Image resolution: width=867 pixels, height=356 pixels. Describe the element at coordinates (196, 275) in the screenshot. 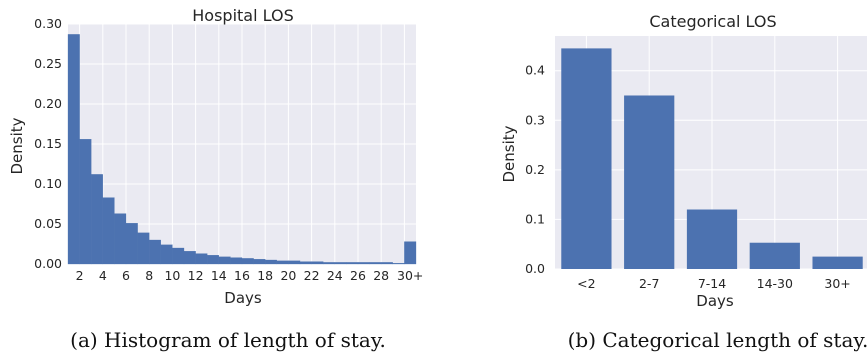

I see `x-tick-label: 12` at that location.